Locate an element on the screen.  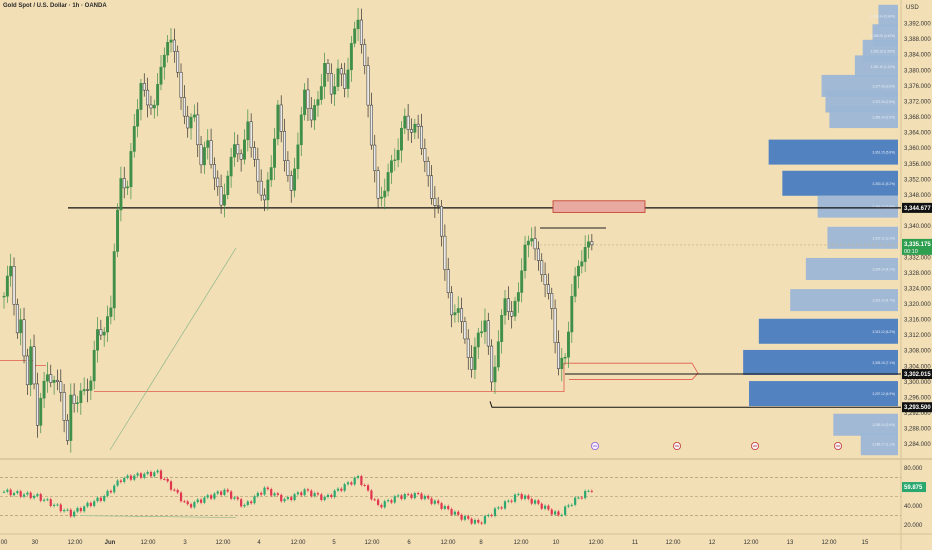
price-tick: 3,380.000 is located at coordinates (917, 71).